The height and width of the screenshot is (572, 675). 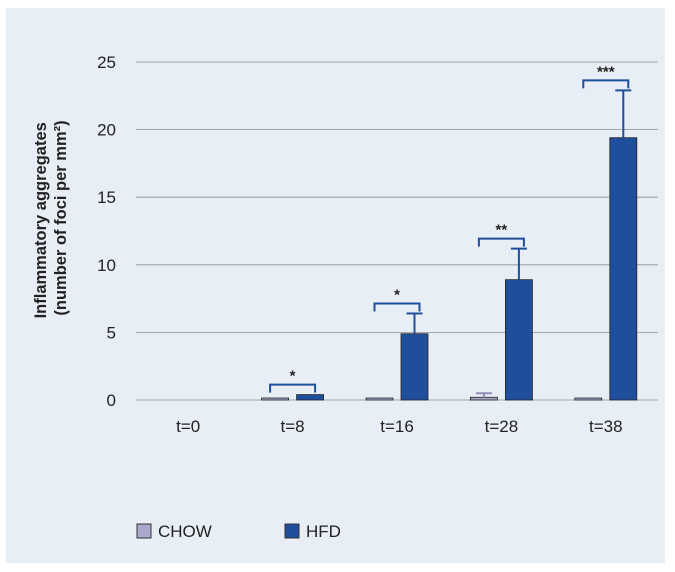 I want to click on y-tick-label: 10, so click(x=106, y=265).